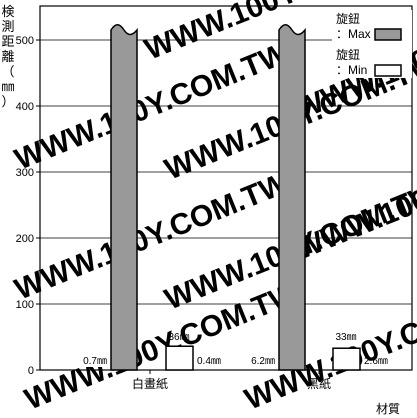  I want to click on category-label: 白畫紙, so click(150, 383).